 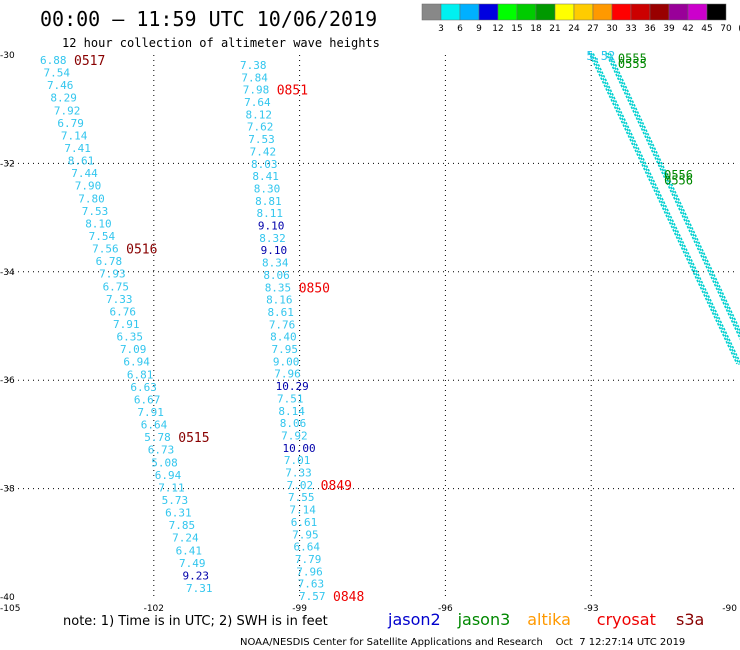 What do you see at coordinates (293, 423) in the screenshot?
I see `wave-height-value: 8.06` at bounding box center [293, 423].